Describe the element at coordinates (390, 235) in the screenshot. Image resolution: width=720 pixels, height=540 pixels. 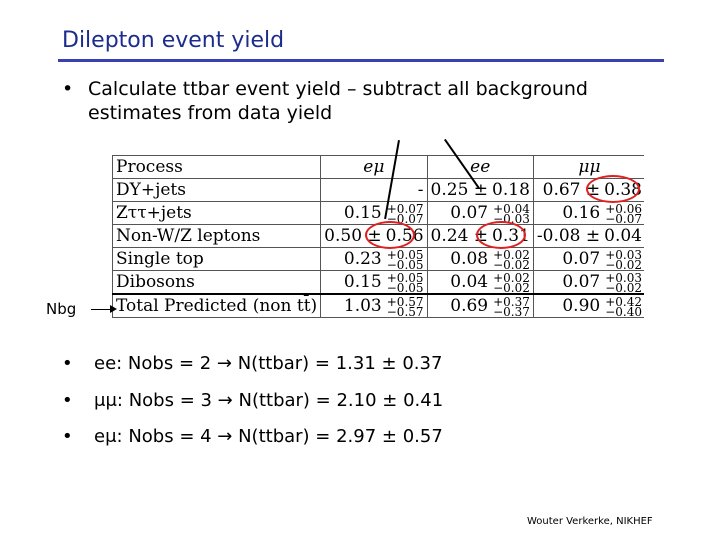
I see `highlight-circle-emu` at that location.